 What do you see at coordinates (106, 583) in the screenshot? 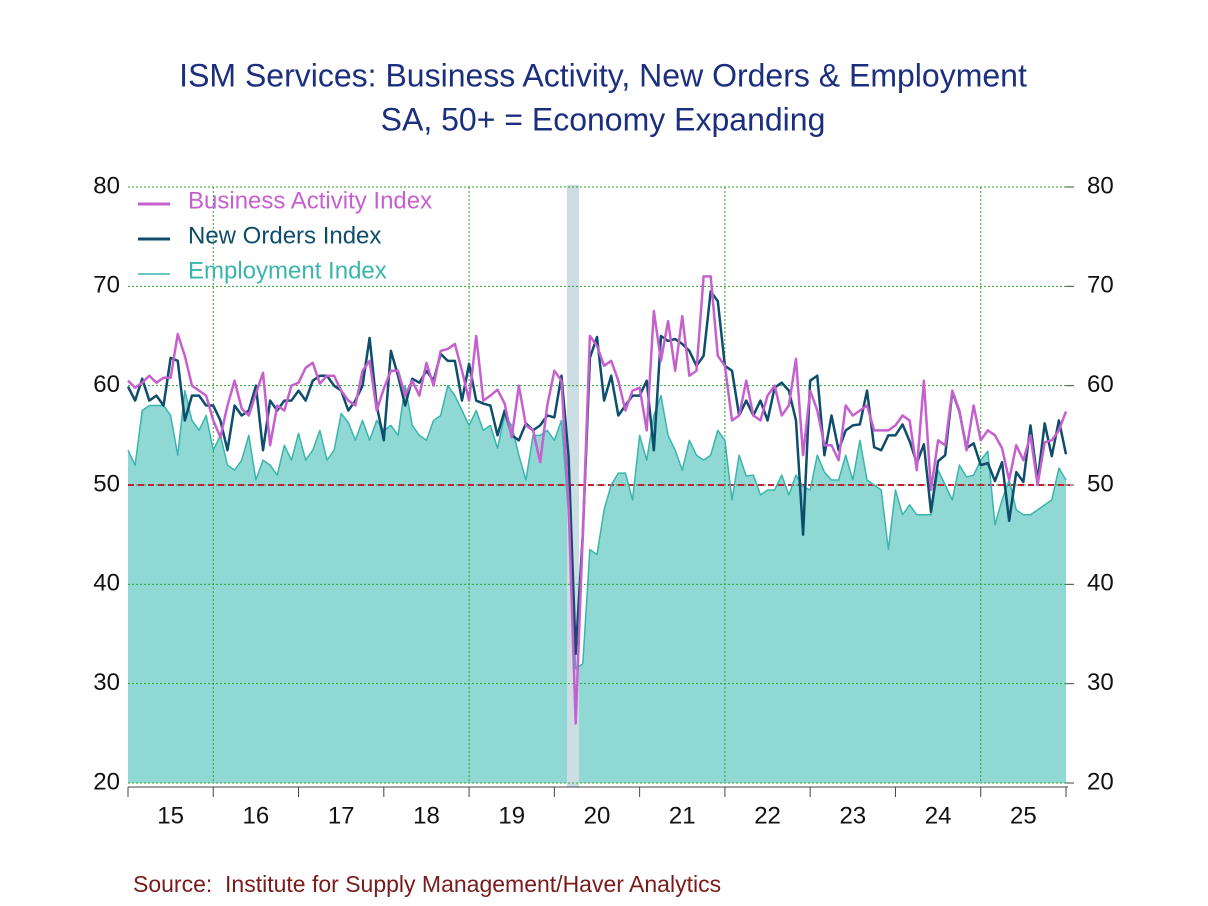
I see `y-tick-label: 40` at bounding box center [106, 583].